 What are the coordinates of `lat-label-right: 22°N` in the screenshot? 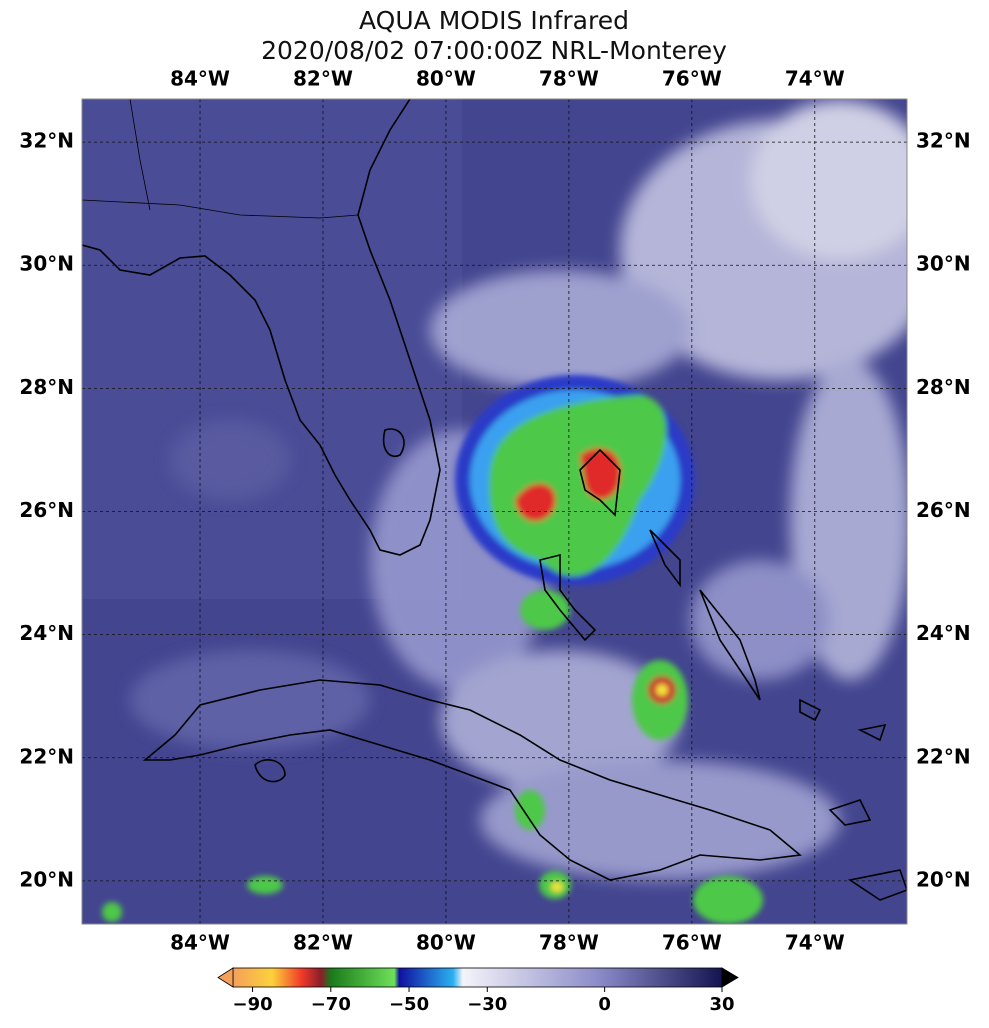 It's located at (943, 756).